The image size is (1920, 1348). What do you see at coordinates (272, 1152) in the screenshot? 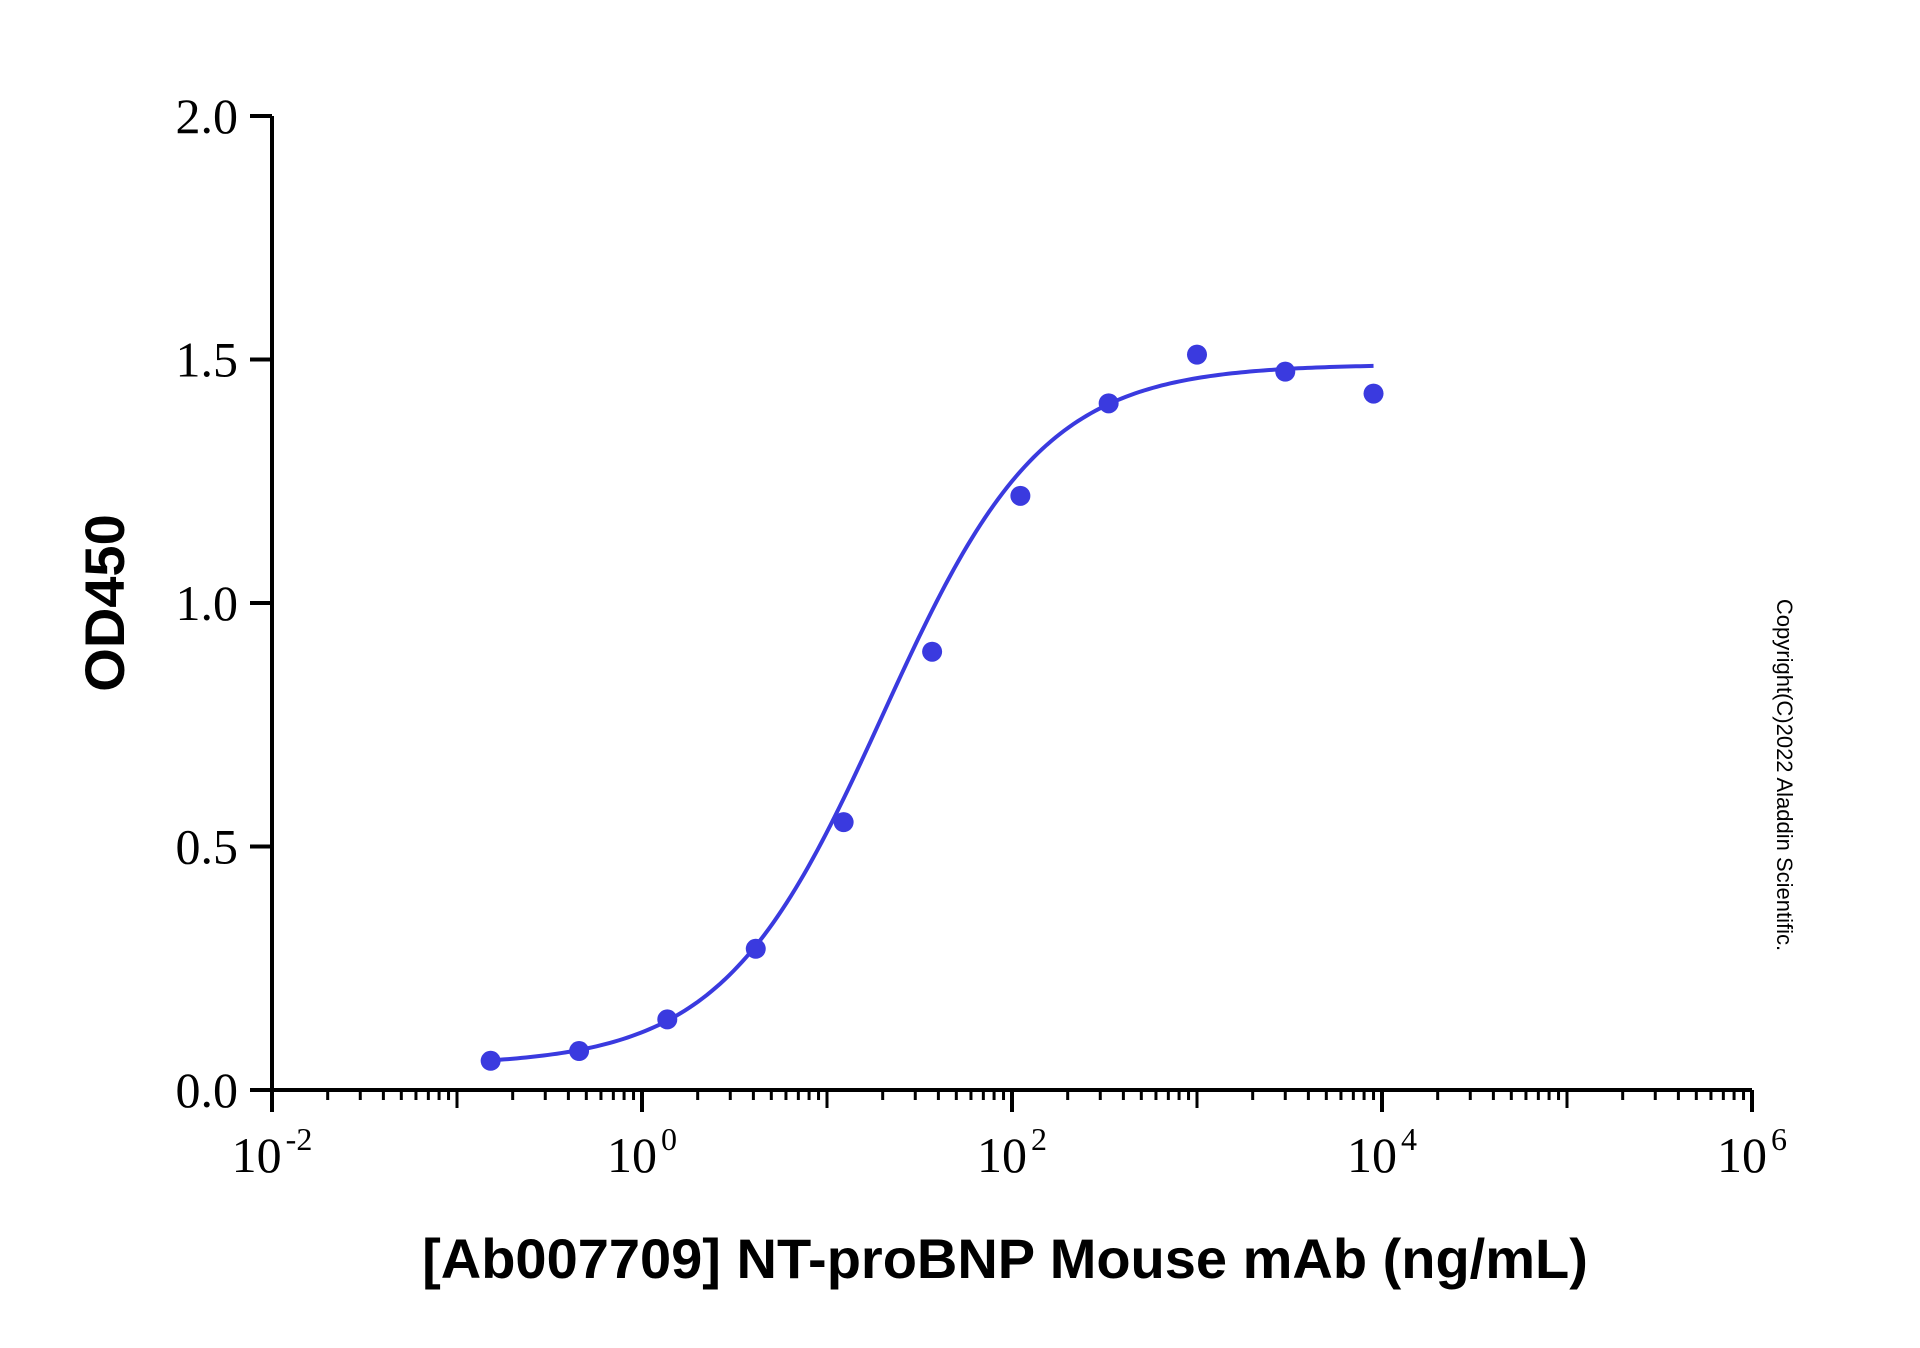
I see `x-tick-label: 10 -2` at bounding box center [272, 1152].